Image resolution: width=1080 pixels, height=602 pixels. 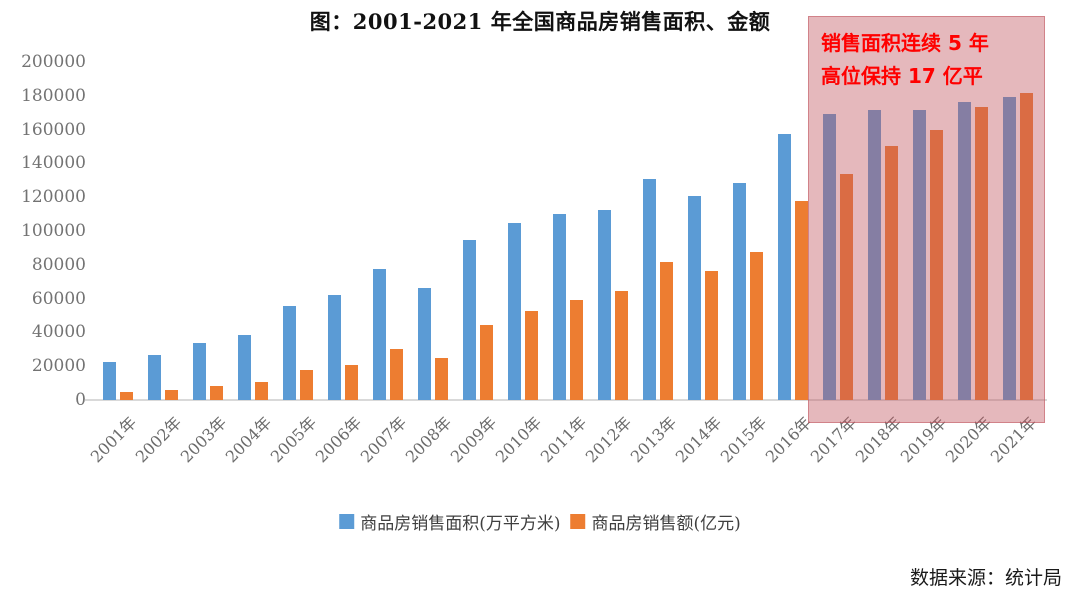 I want to click on y-tick-label: 180000, so click(x=53, y=95).